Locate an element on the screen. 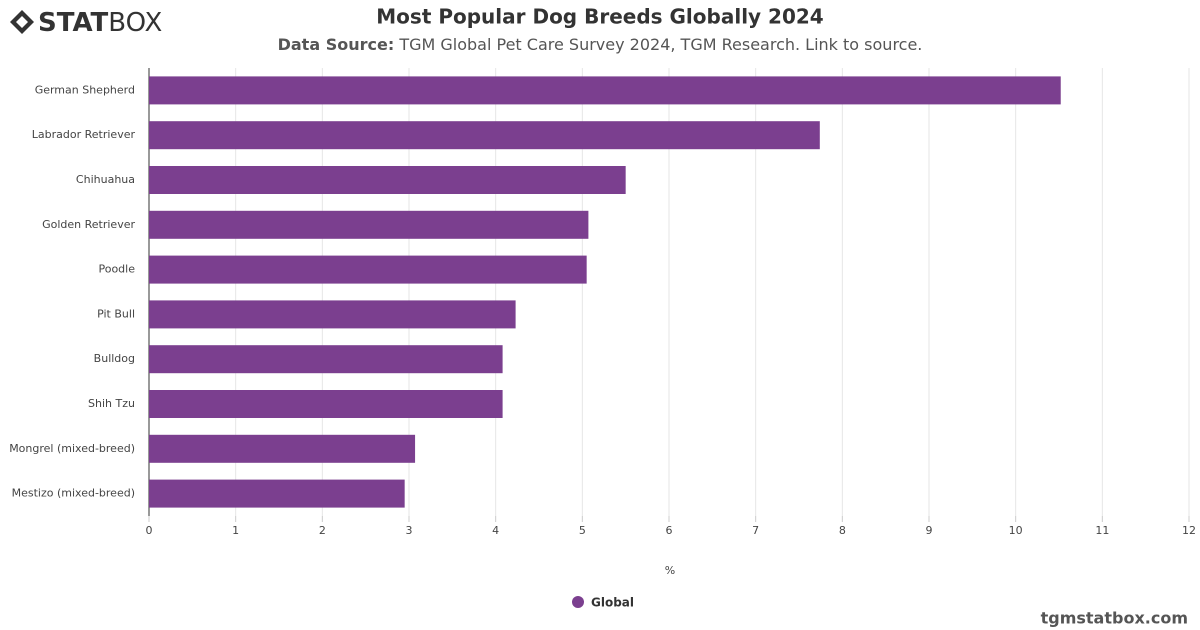 The width and height of the screenshot is (1200, 630). x-axis-label: % is located at coordinates (670, 570).